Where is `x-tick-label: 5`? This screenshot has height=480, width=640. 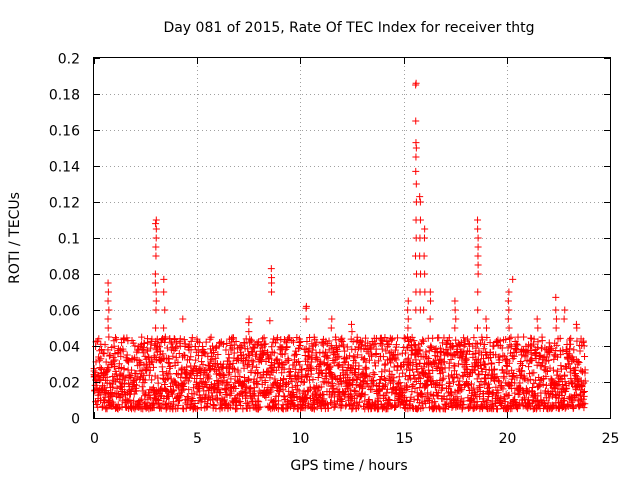
x-tick-label: 5 is located at coordinates (197, 439).